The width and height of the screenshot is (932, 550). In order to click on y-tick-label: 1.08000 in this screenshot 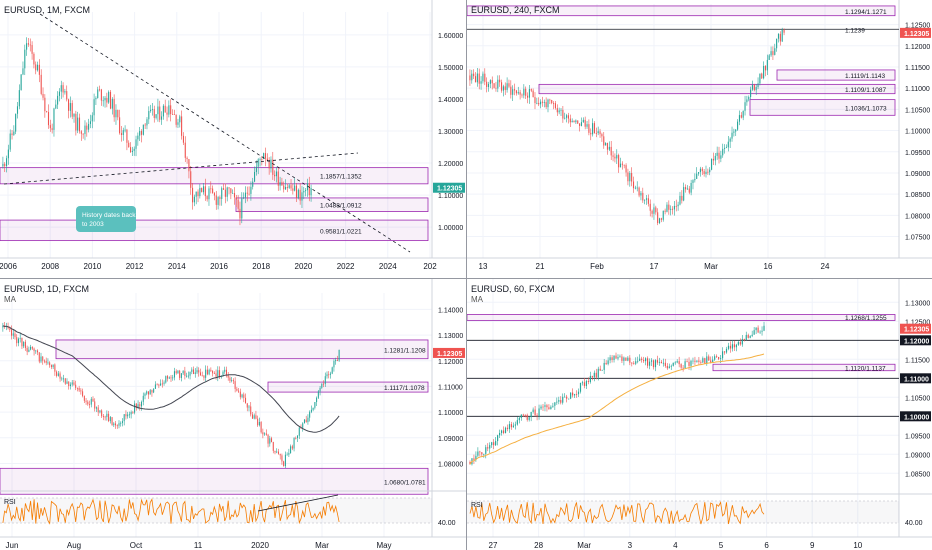, I will do `click(917, 216)`.